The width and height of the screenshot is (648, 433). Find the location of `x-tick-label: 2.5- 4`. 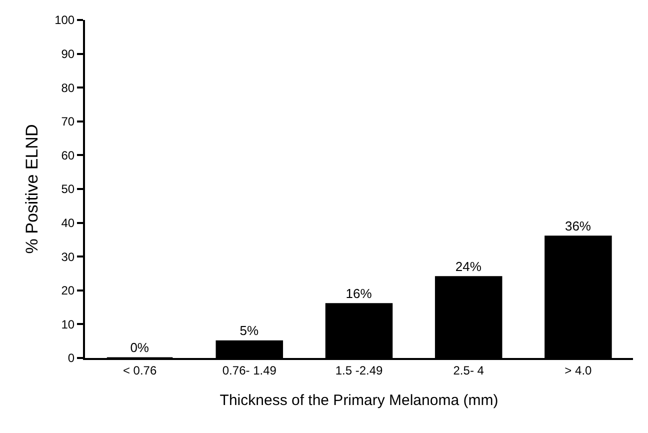

x-tick-label: 2.5- 4 is located at coordinates (468, 370).